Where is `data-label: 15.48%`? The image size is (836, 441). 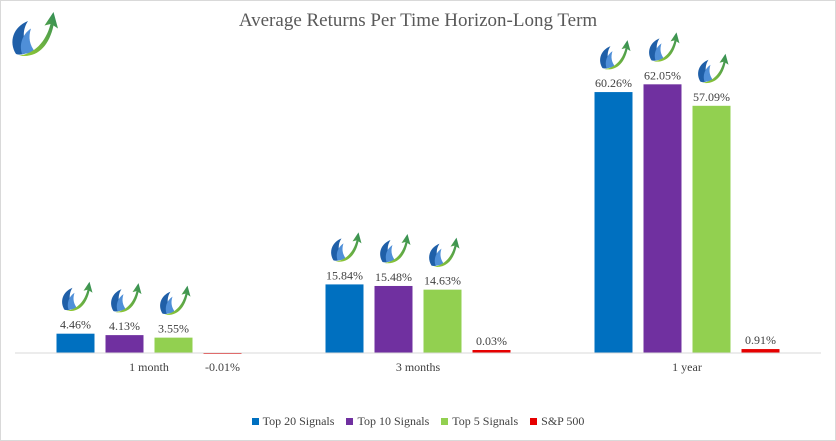 data-label: 15.48% is located at coordinates (393, 277).